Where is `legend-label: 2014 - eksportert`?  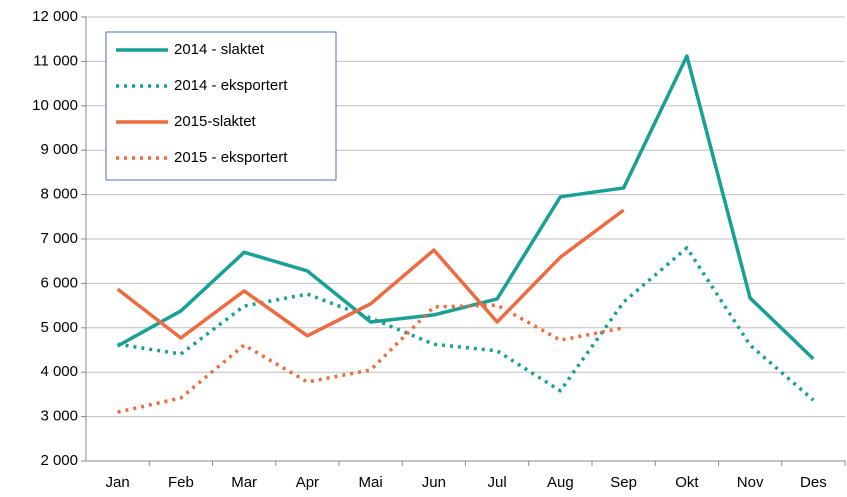 legend-label: 2014 - eksportert is located at coordinates (231, 85).